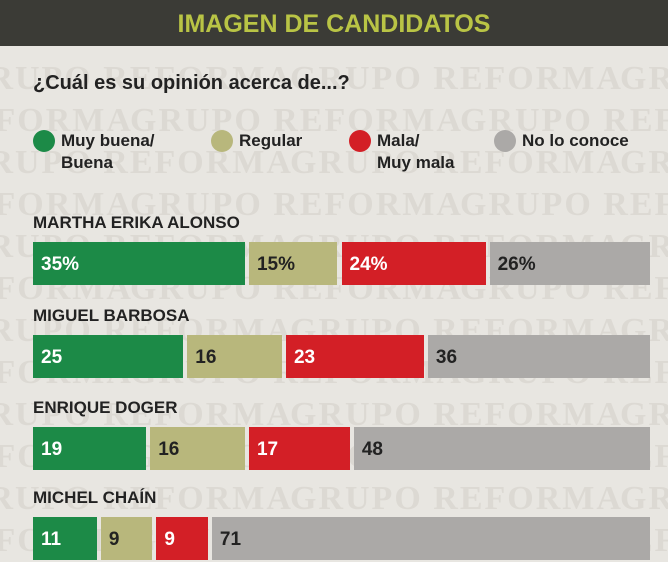  I want to click on header-bar, so click(334, 23).